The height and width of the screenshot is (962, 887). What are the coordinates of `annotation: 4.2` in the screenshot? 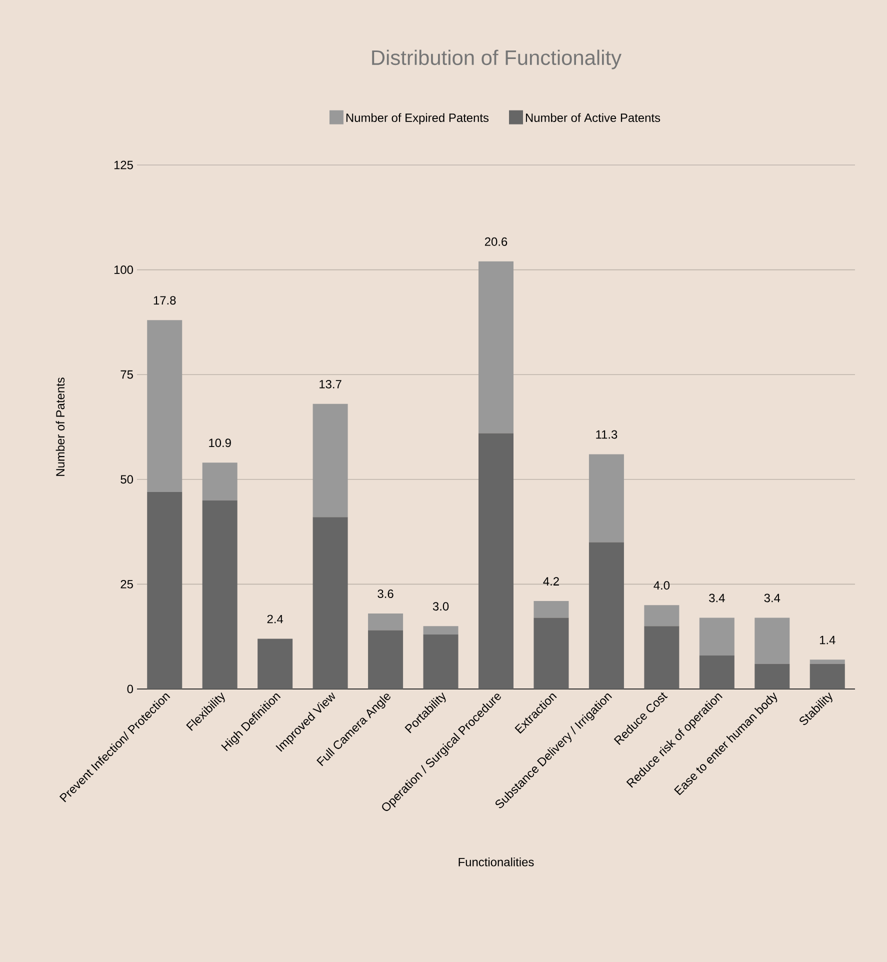 It's located at (551, 581).